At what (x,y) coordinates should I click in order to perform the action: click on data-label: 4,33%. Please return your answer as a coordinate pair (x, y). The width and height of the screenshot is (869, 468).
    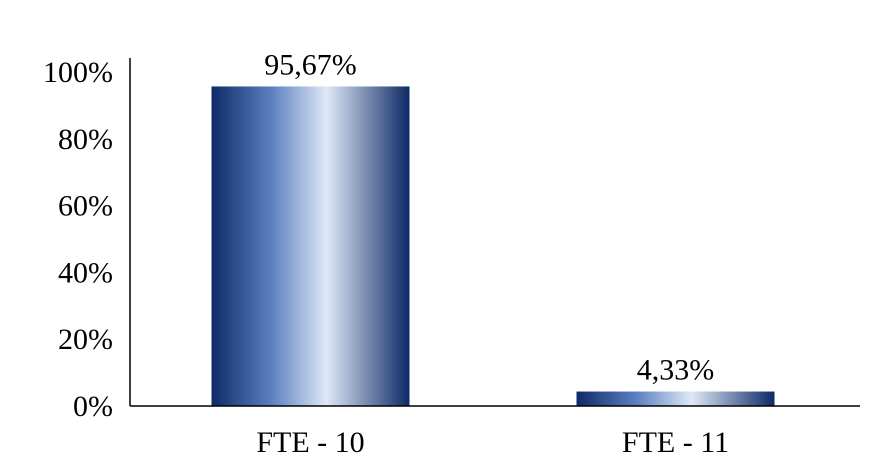
    Looking at the image, I should click on (676, 370).